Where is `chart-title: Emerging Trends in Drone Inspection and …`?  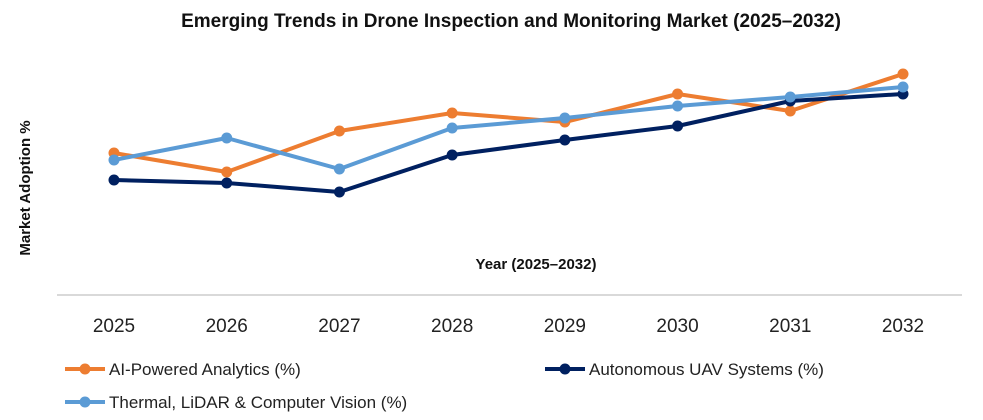 chart-title: Emerging Trends in Drone Inspection and … is located at coordinates (511, 21).